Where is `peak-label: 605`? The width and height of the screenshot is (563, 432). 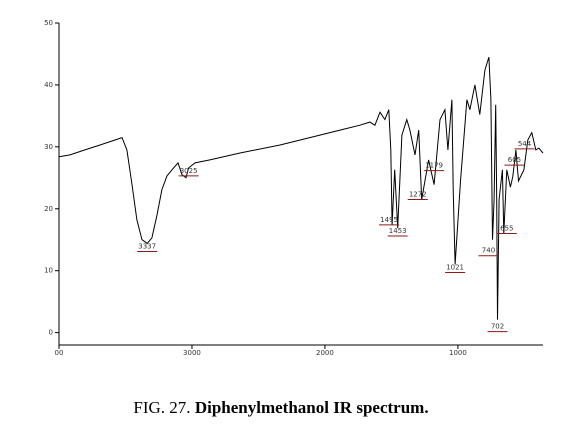 peak-label: 605 is located at coordinates (514, 160).